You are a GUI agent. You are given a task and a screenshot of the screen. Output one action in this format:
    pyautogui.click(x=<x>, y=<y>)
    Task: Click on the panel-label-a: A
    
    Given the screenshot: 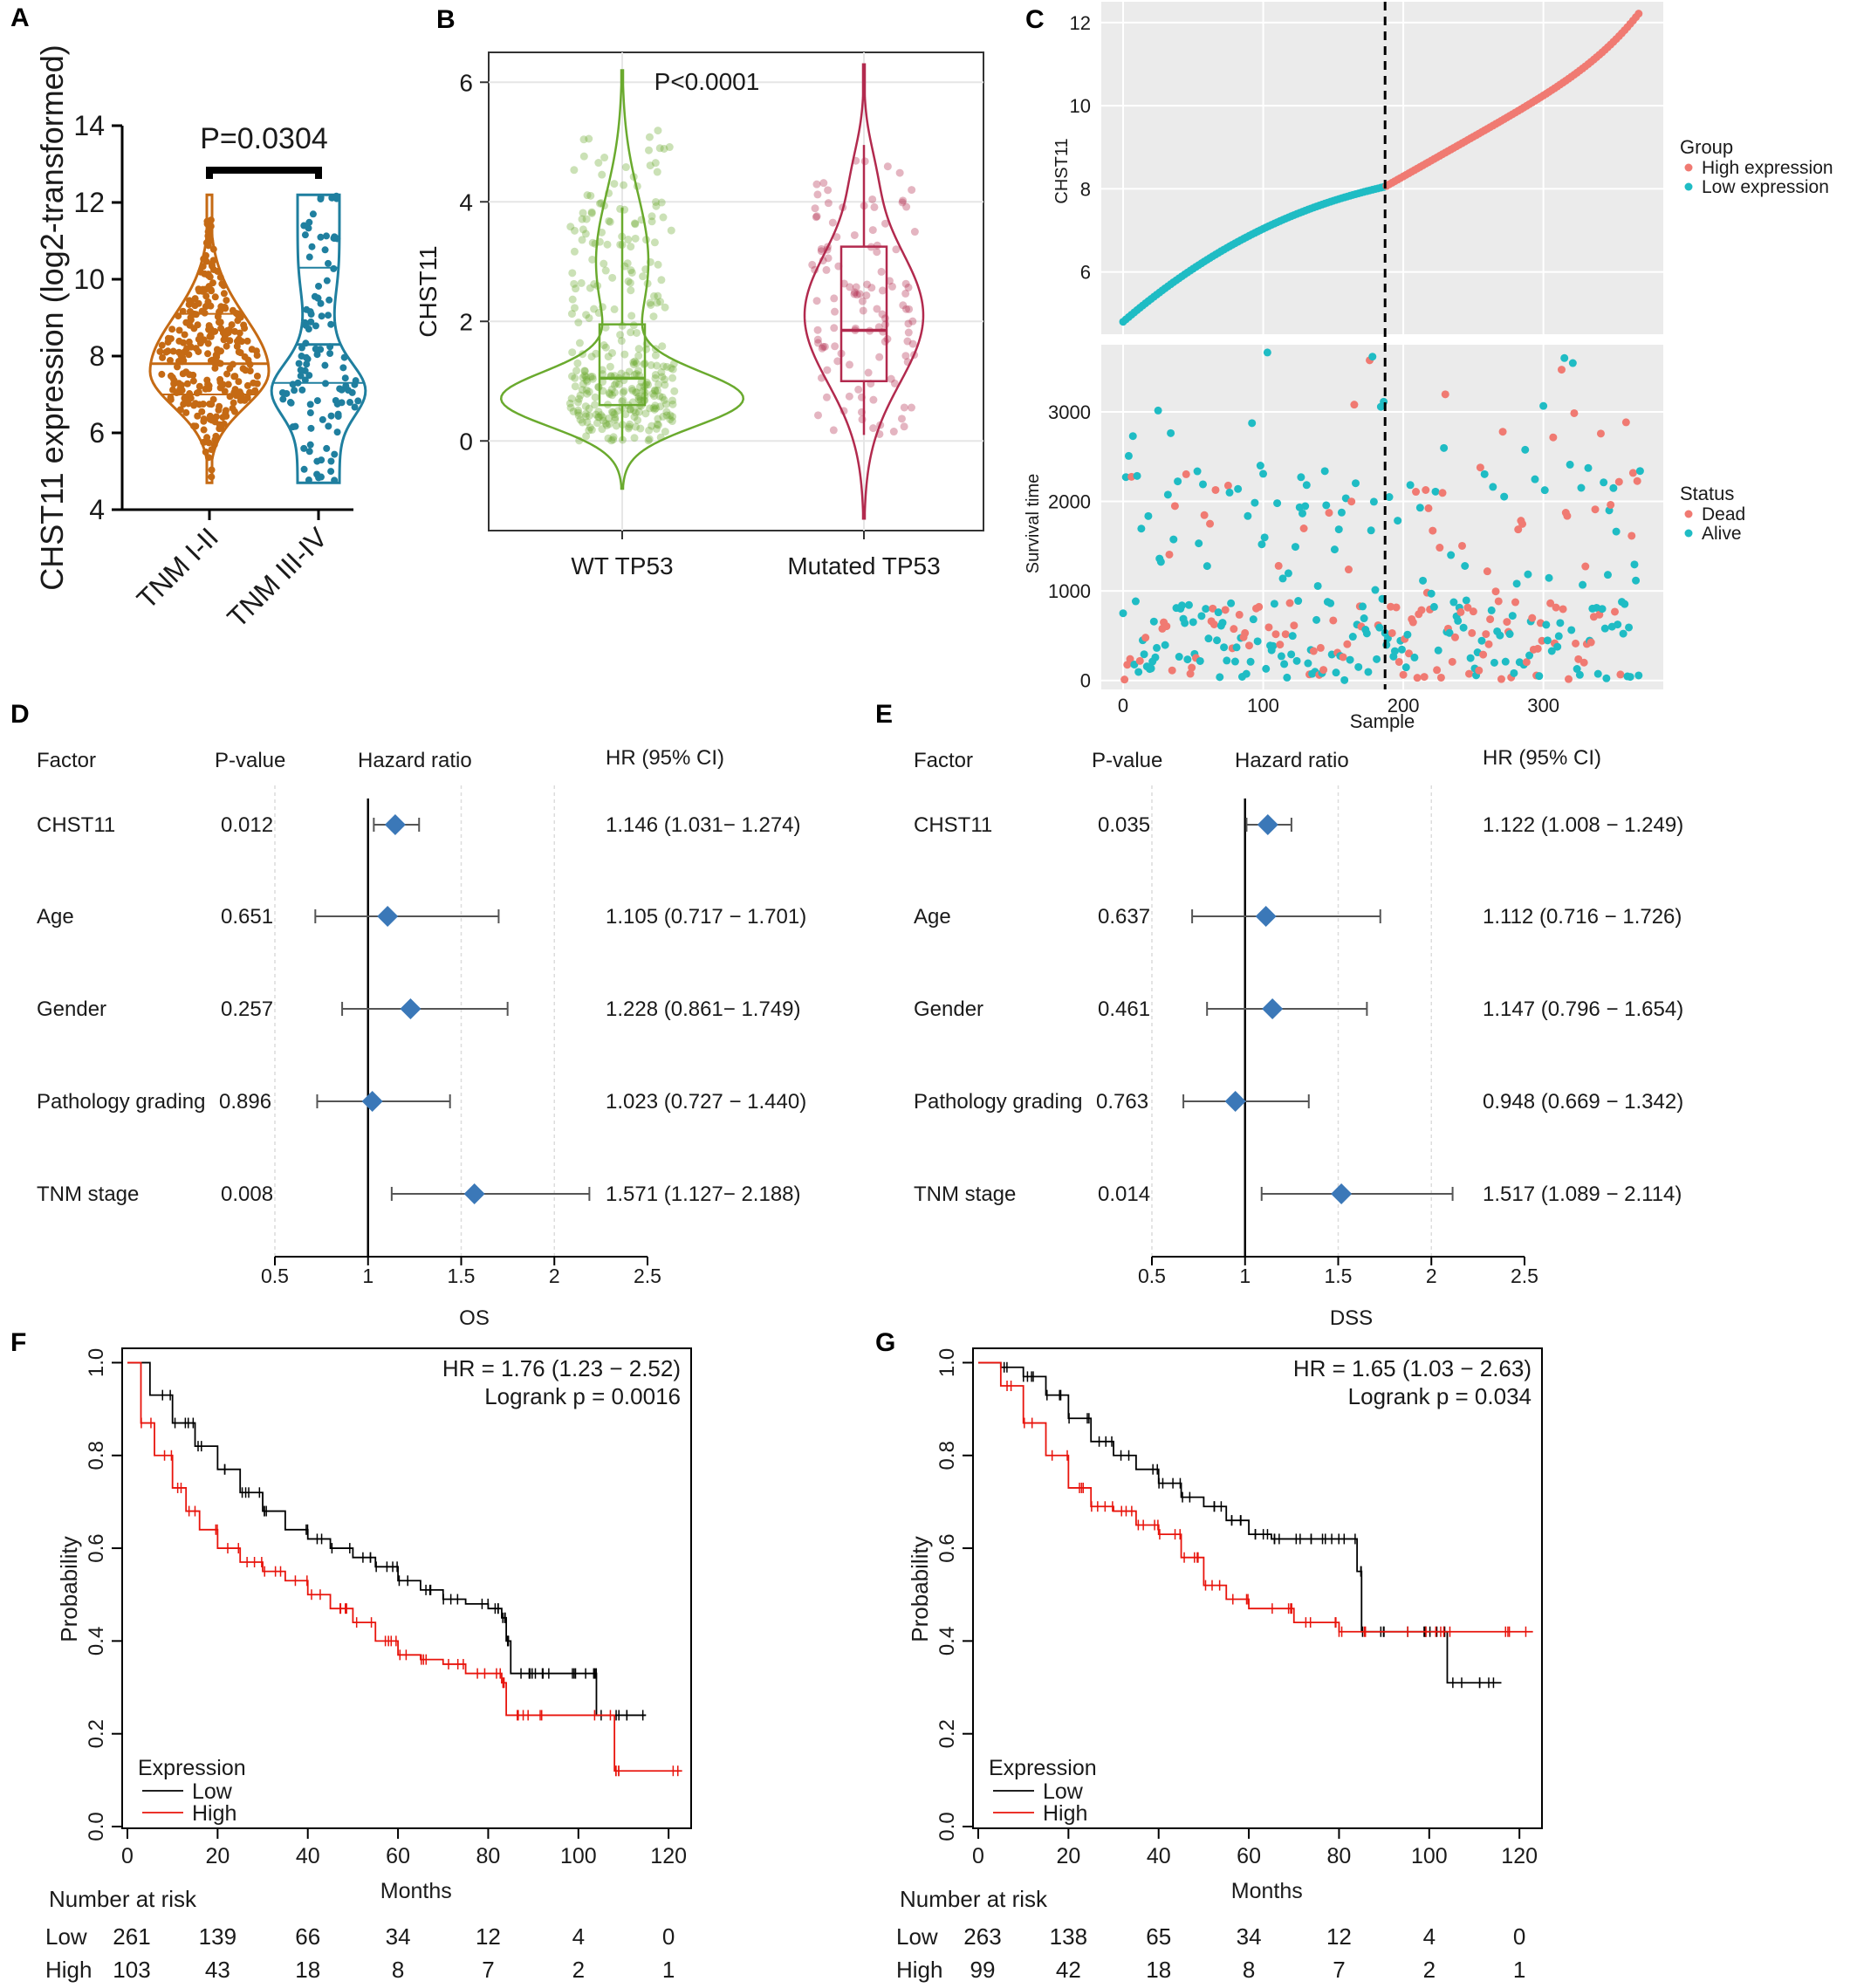 What is the action you would take?
    pyautogui.click(x=20, y=17)
    